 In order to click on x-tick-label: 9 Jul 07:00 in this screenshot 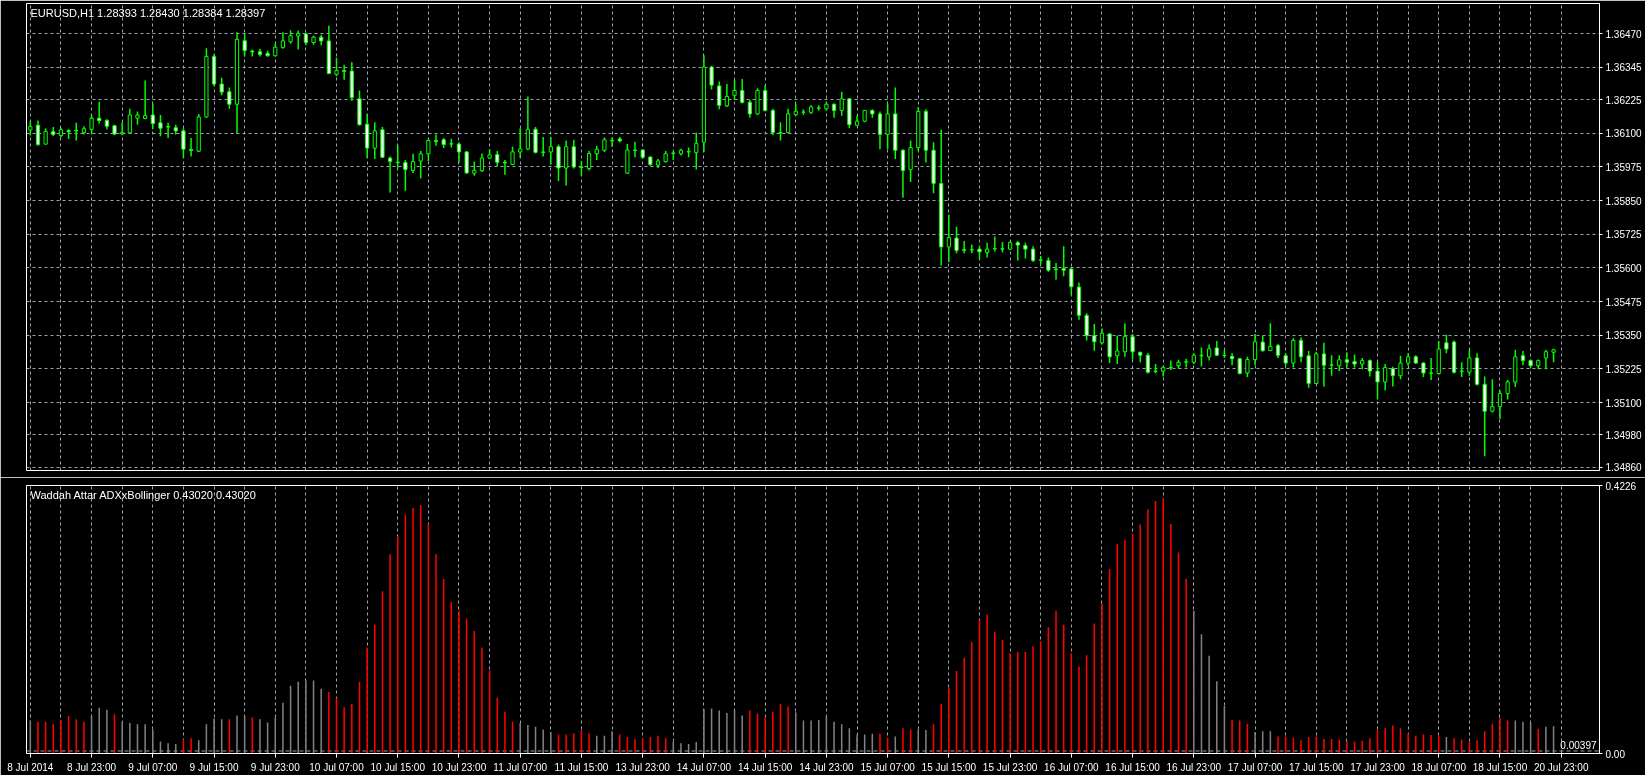, I will do `click(153, 767)`.